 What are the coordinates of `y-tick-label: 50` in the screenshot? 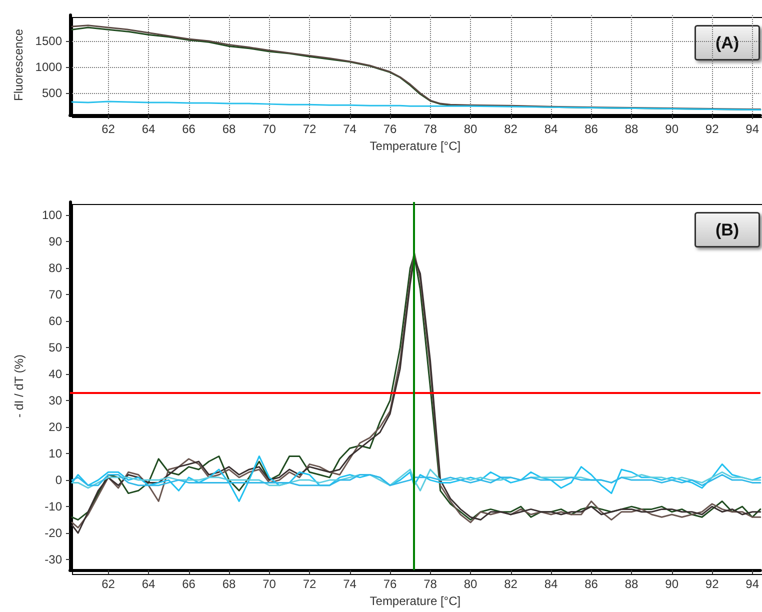 It's located at (55, 347).